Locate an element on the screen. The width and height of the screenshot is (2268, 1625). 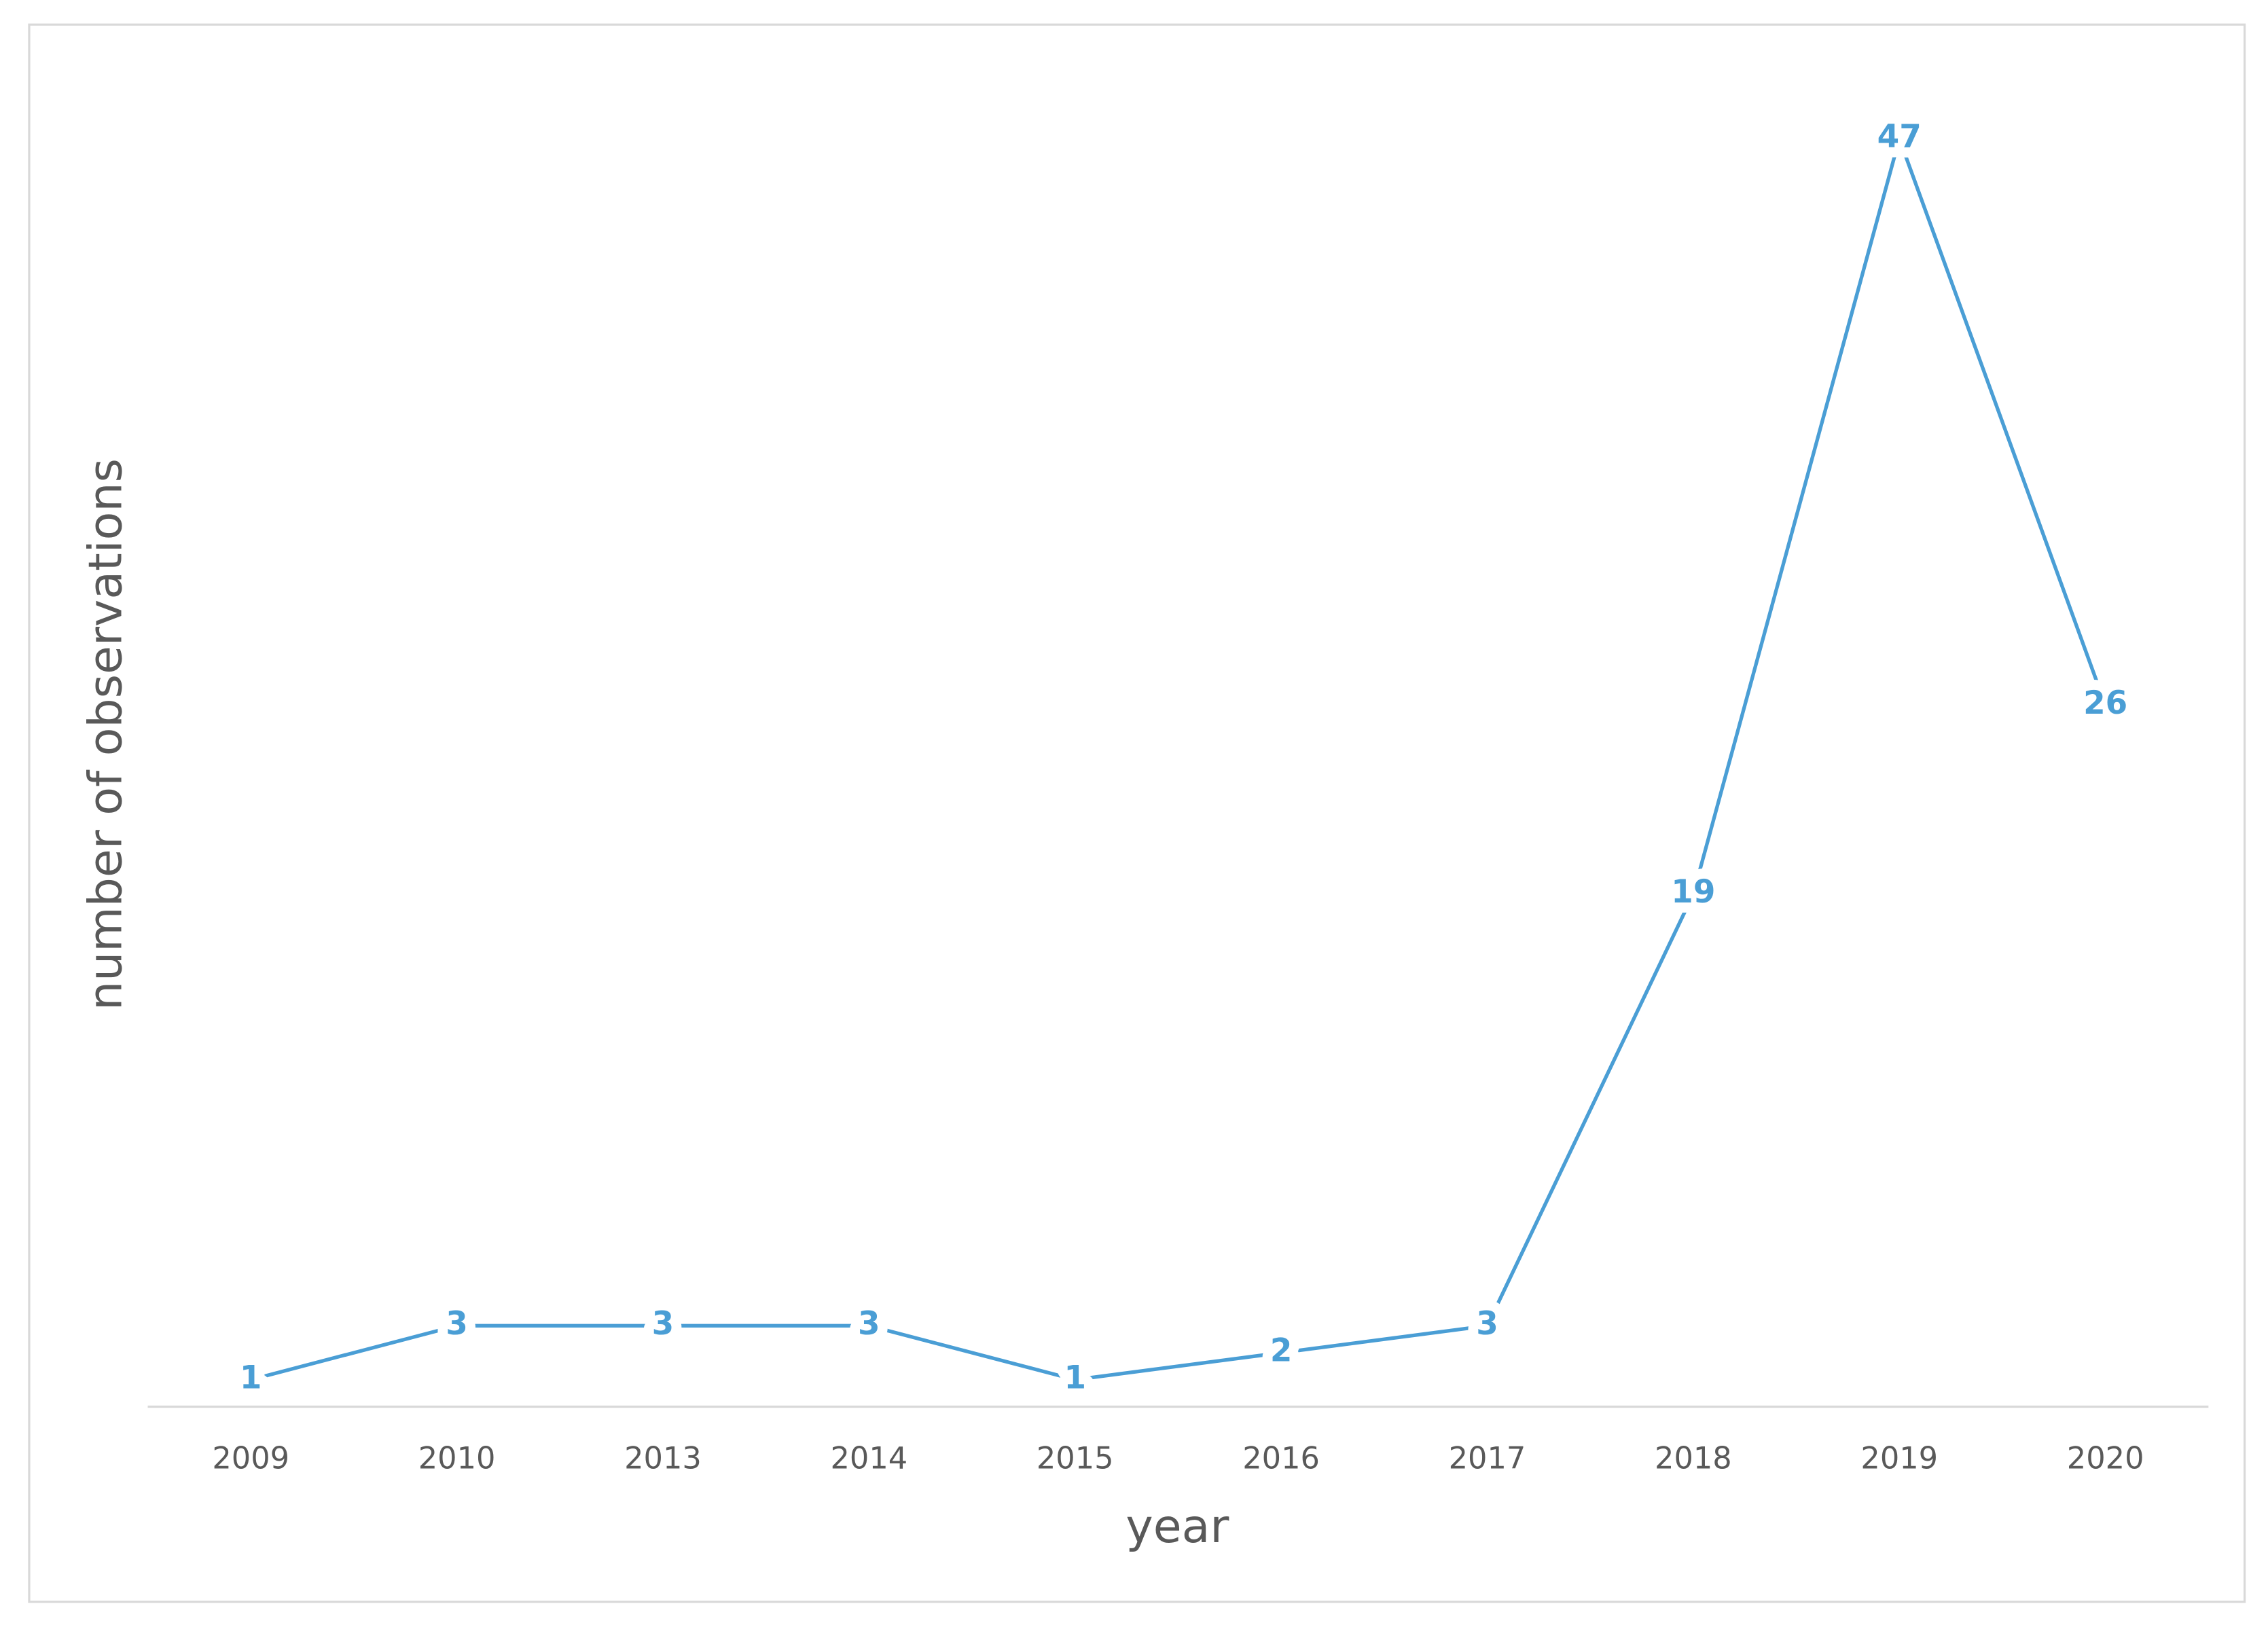
data-label: 2 is located at coordinates (1281, 1351).